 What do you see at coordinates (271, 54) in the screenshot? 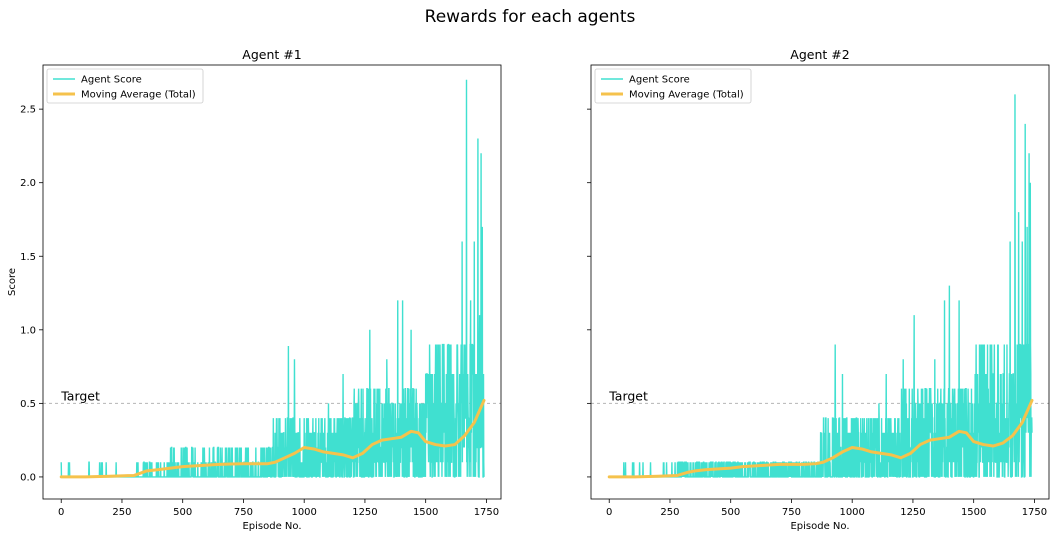
I see `chart-title: Agent #1` at bounding box center [271, 54].